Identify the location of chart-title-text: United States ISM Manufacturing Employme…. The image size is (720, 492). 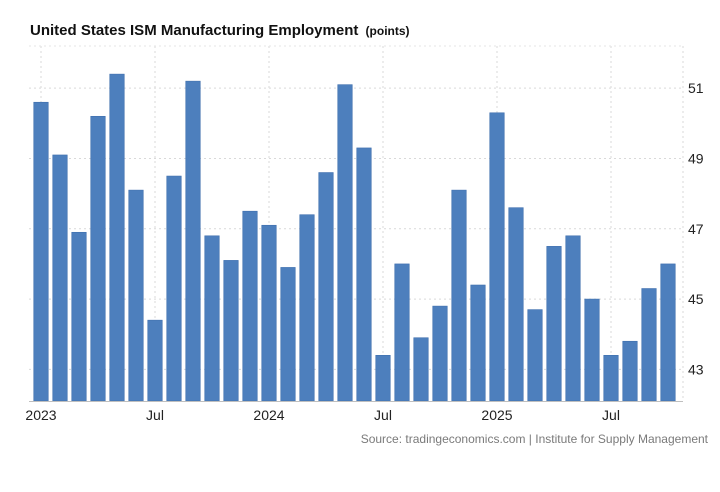
(194, 30).